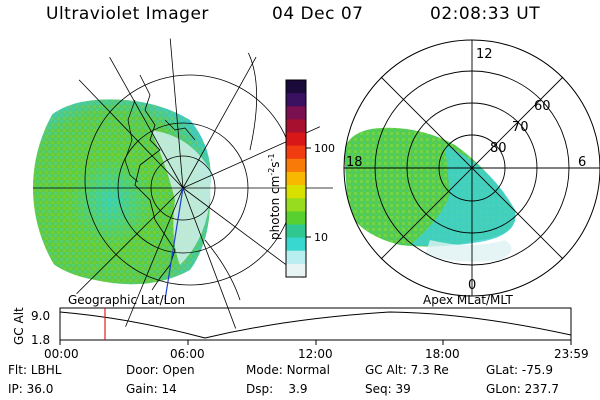 This screenshot has width=600, height=400. What do you see at coordinates (308, 370) in the screenshot?
I see `mode-value: Normal` at bounding box center [308, 370].